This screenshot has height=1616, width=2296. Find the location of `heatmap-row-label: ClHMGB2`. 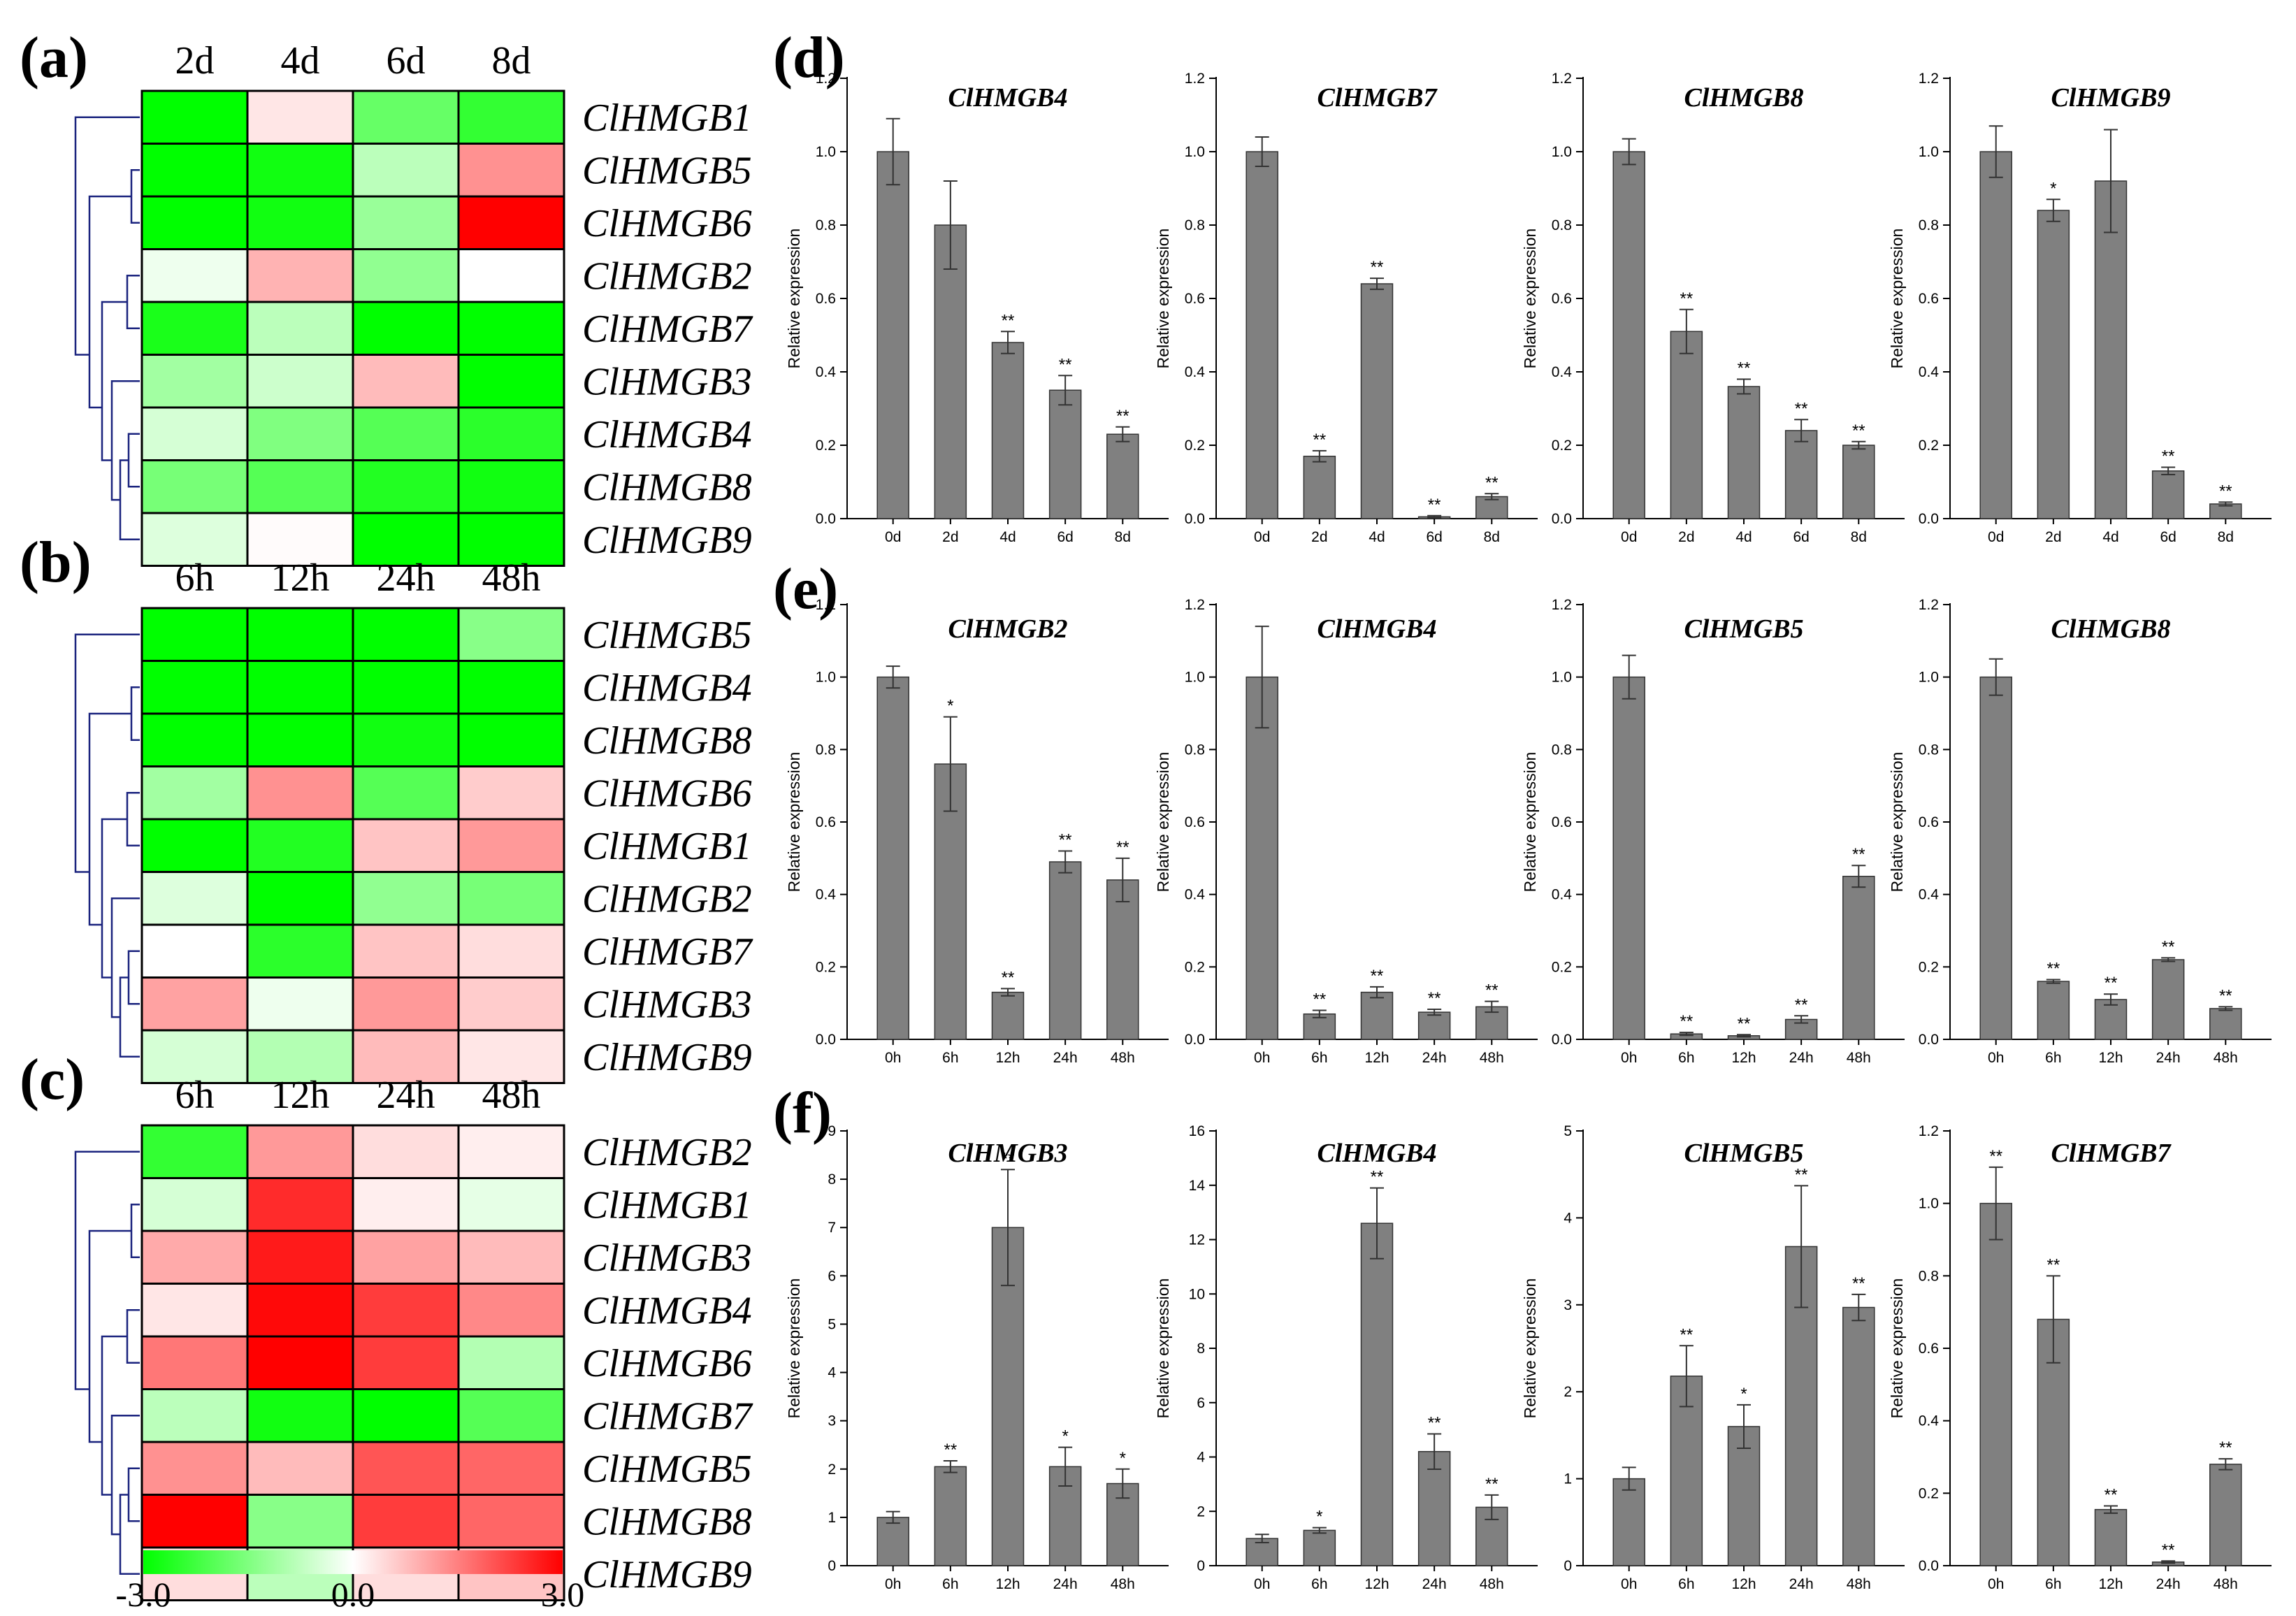

heatmap-row-label: ClHMGB2 is located at coordinates (667, 276).